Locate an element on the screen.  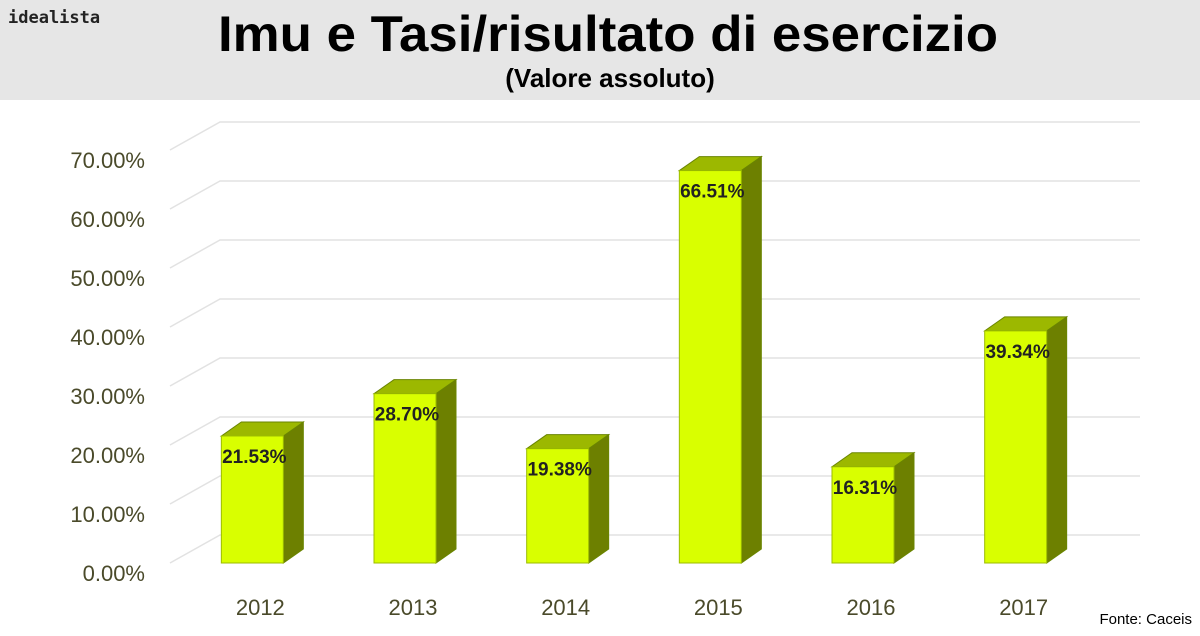
y-tick-label: 0.00% is located at coordinates (114, 573).